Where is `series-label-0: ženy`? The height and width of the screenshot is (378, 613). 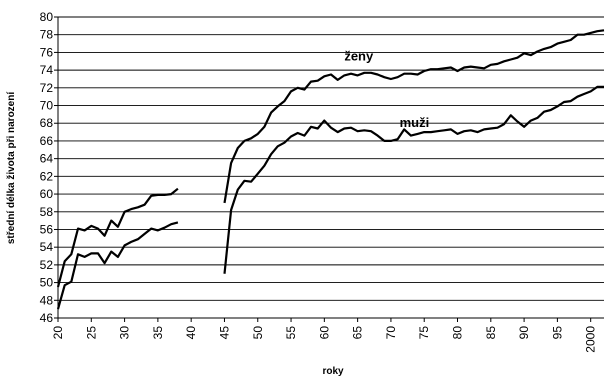 series-label-0: ženy is located at coordinates (359, 55).